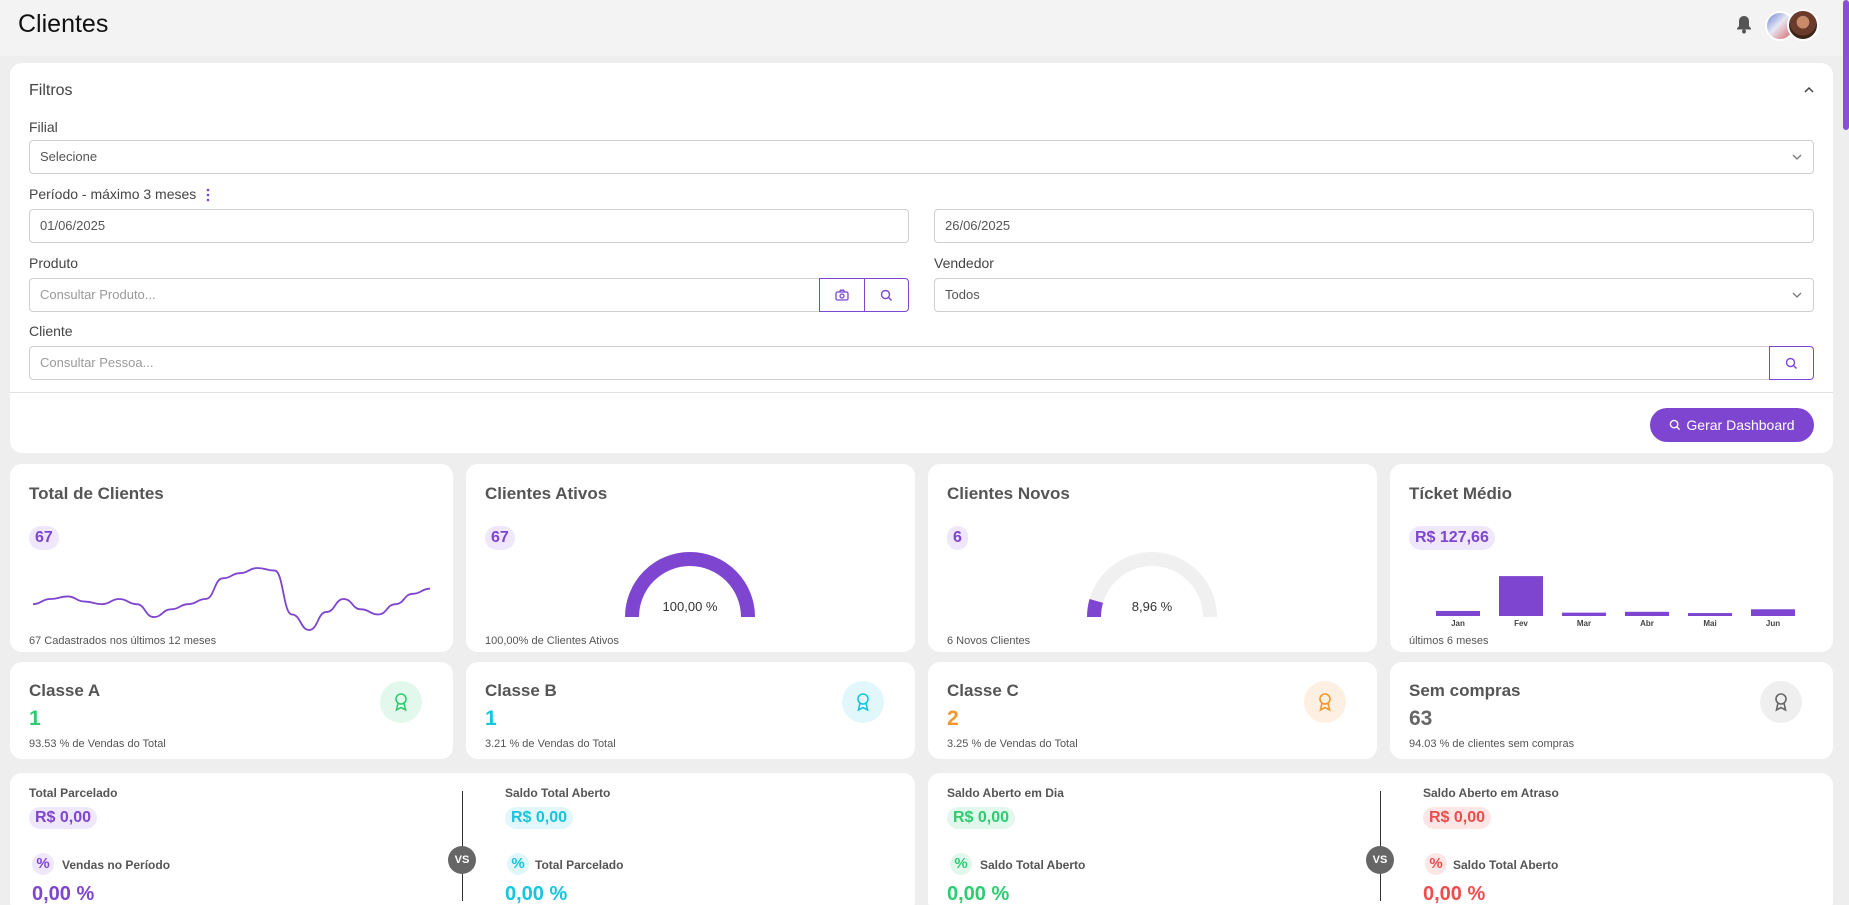  I want to click on total-parcelado-value: R$ 0,00, so click(63, 818).